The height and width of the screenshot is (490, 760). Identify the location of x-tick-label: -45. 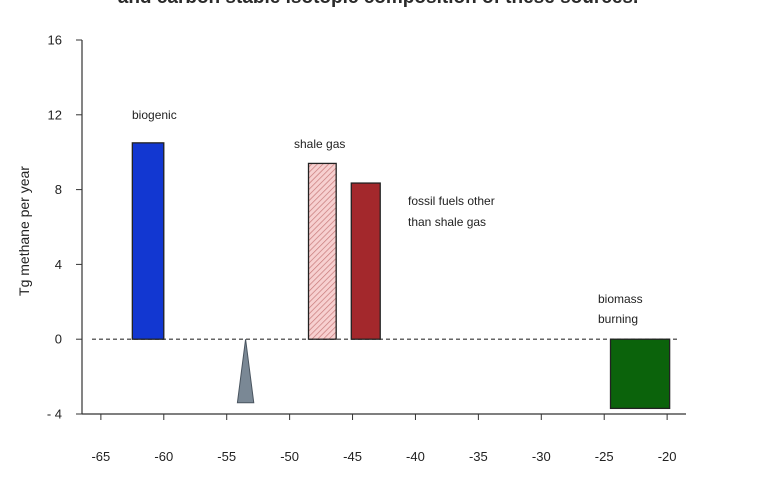
(352, 456).